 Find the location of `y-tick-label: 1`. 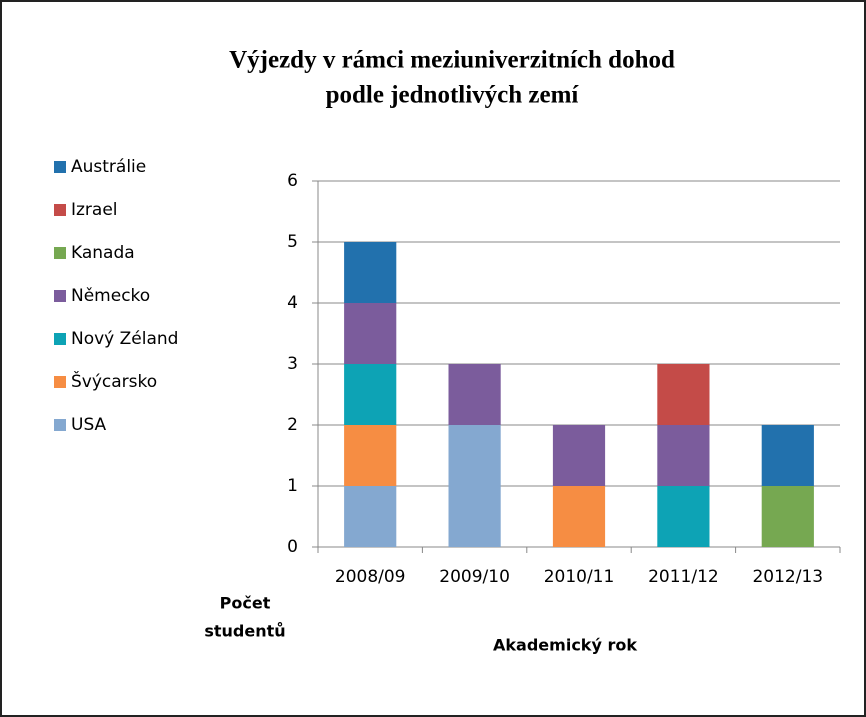

y-tick-label: 1 is located at coordinates (292, 486).